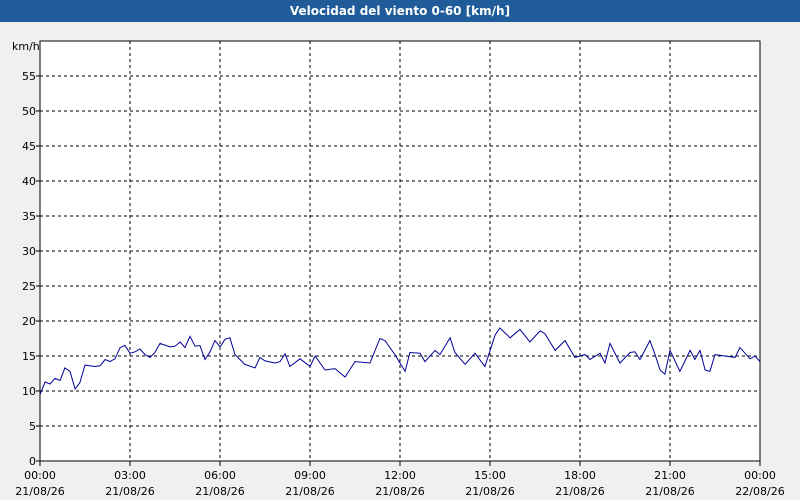 Image resolution: width=800 pixels, height=500 pixels. I want to click on x-tick-label: 21:00, so click(670, 475).